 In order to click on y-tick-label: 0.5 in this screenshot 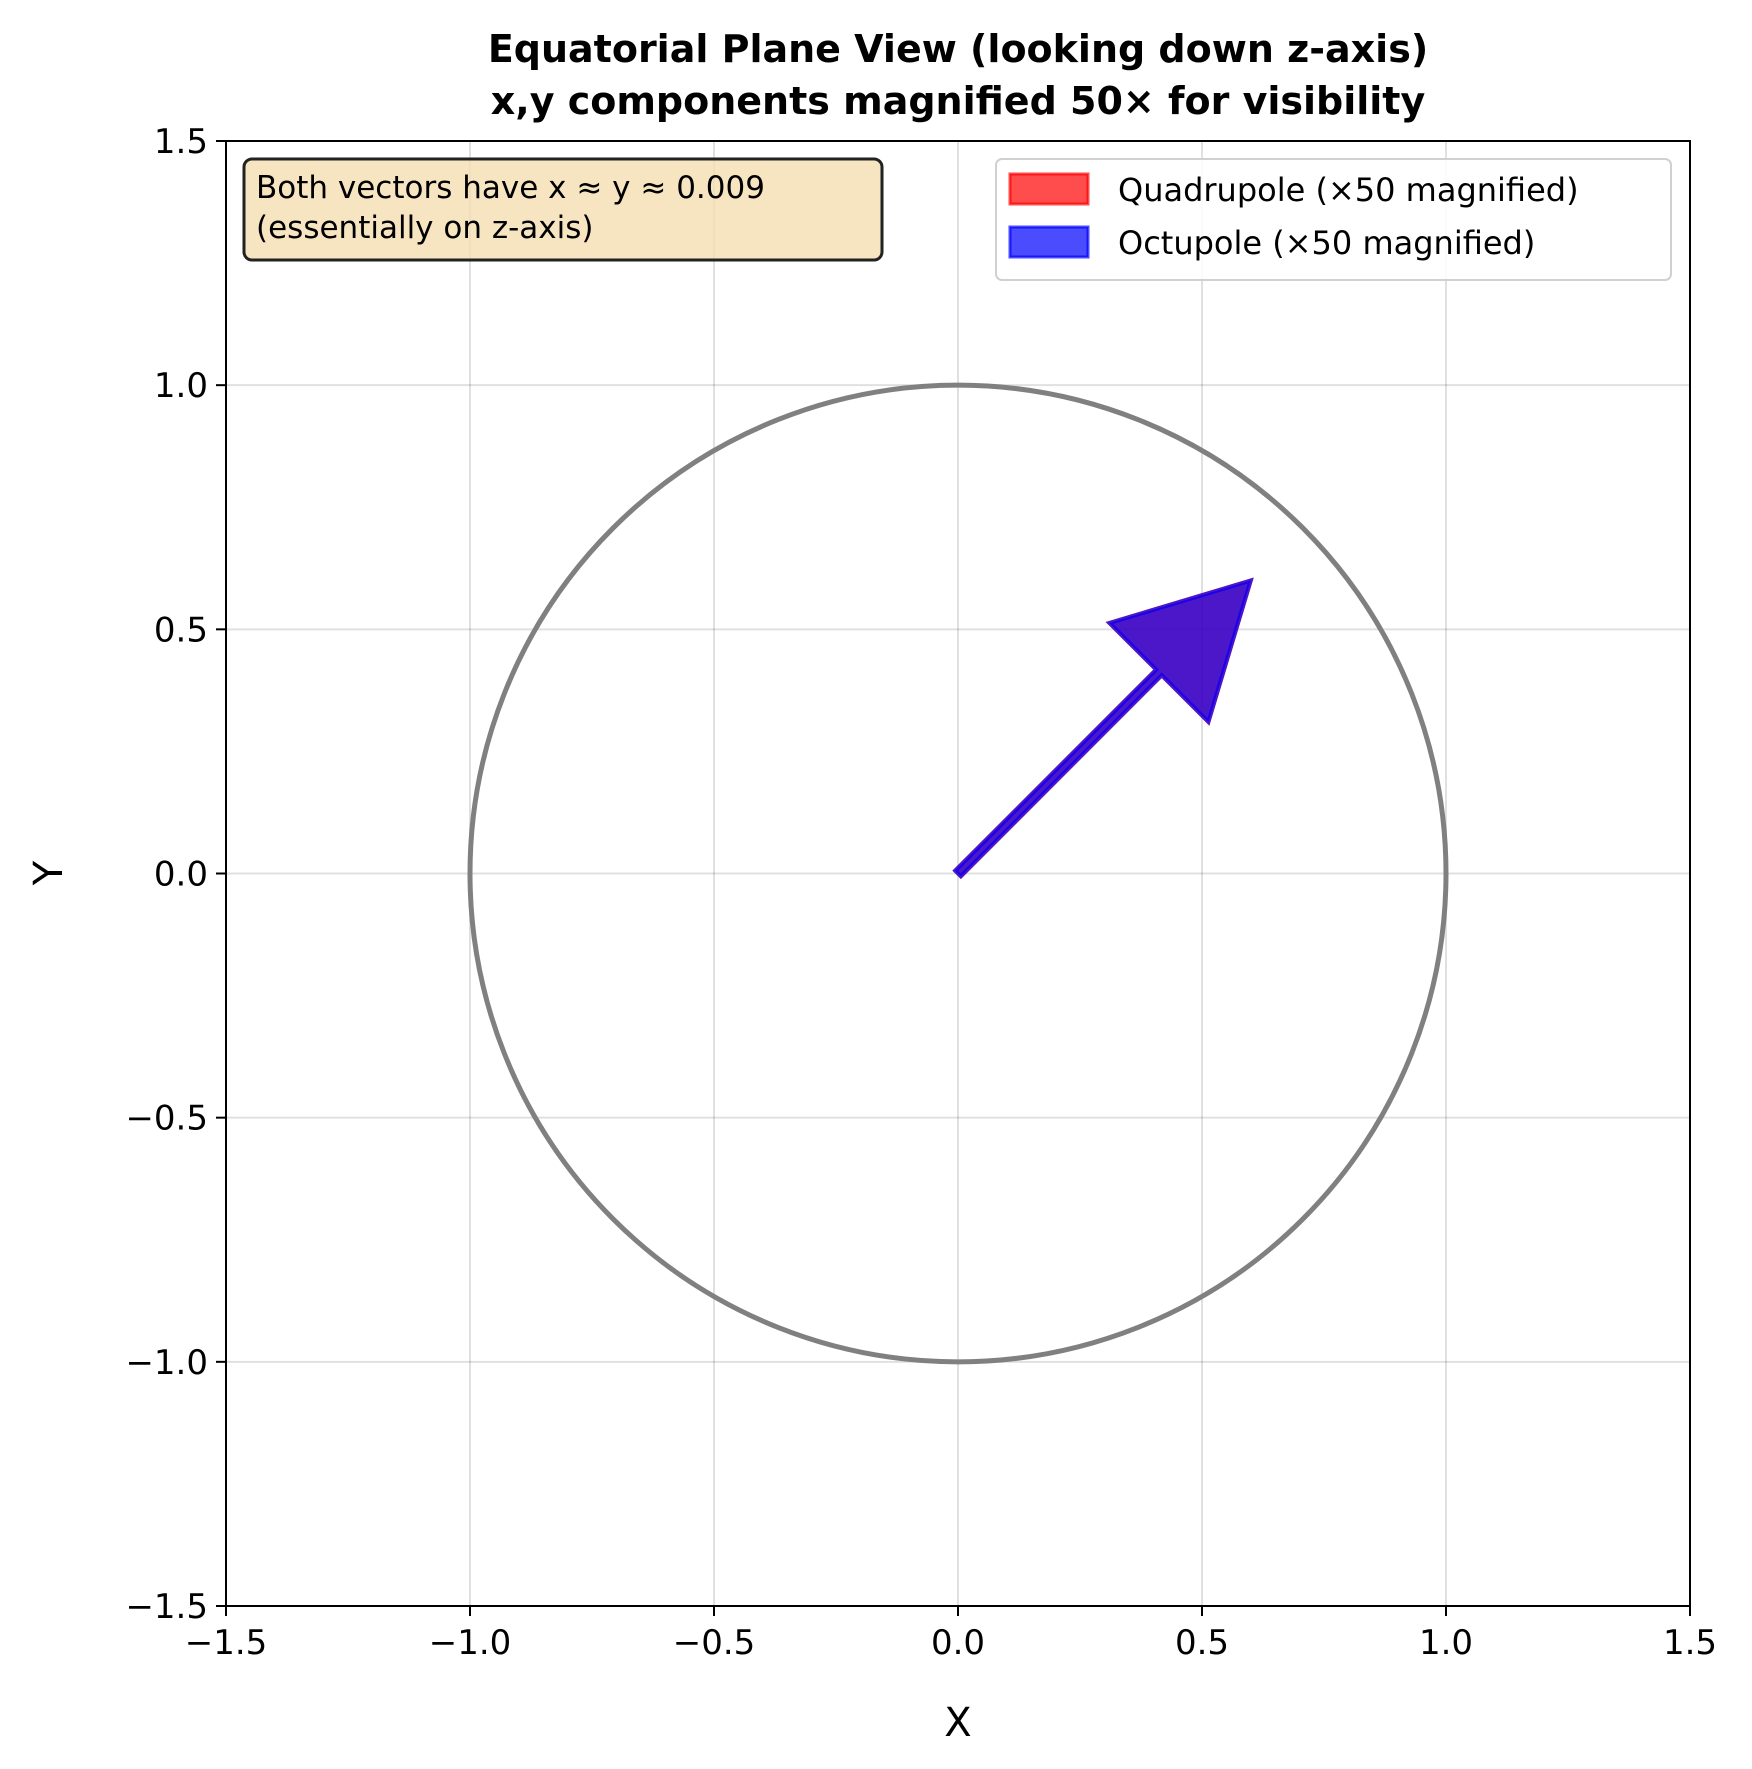, I will do `click(181, 630)`.